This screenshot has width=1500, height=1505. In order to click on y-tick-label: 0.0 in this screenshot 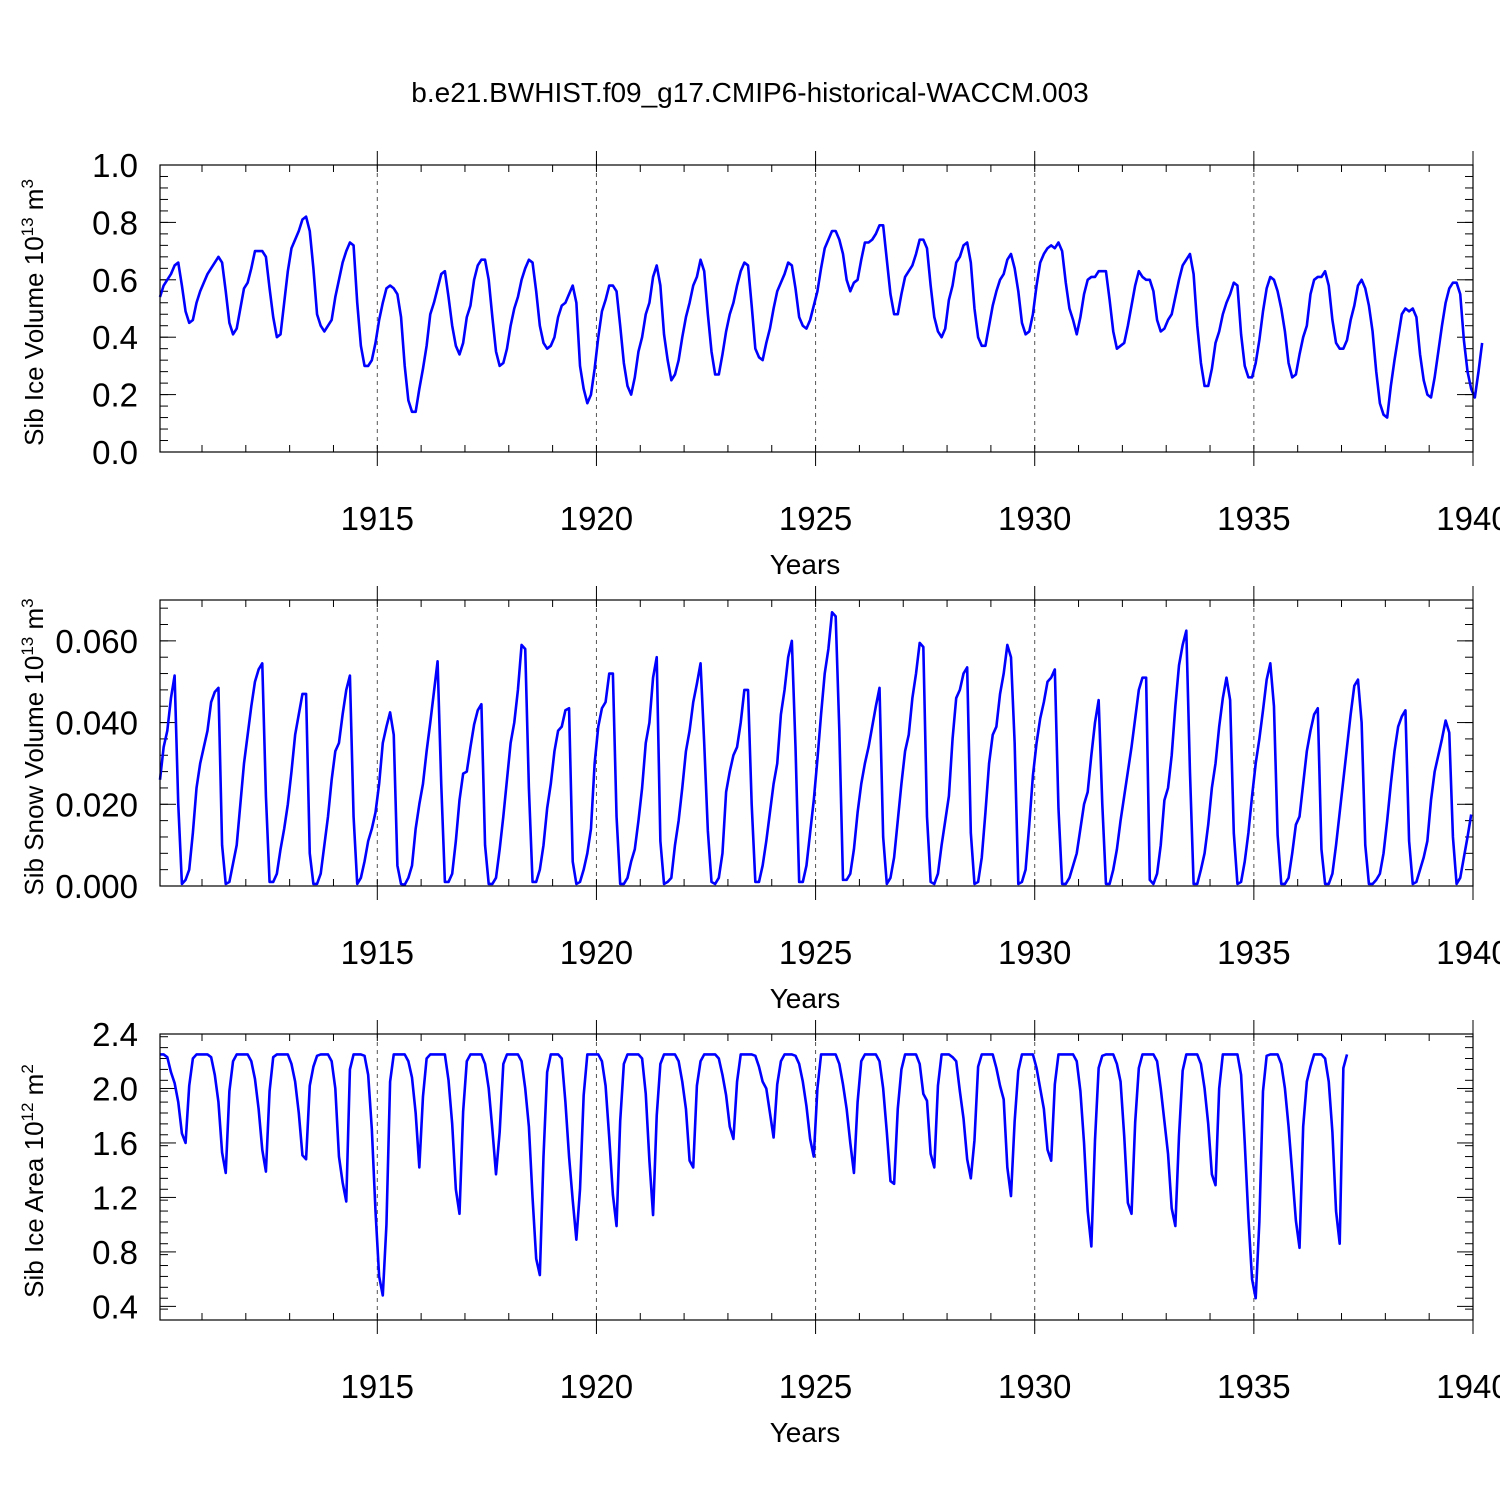, I will do `click(115, 452)`.